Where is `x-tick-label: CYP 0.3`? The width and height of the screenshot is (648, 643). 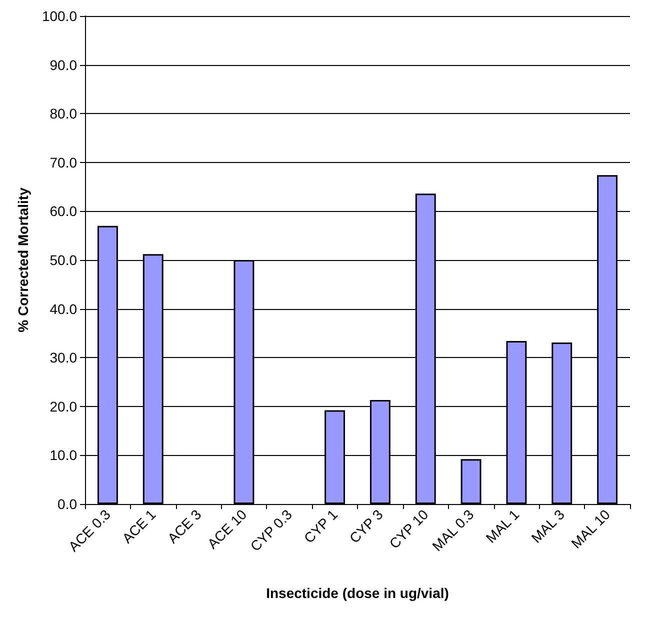 x-tick-label: CYP 0.3 is located at coordinates (271, 530).